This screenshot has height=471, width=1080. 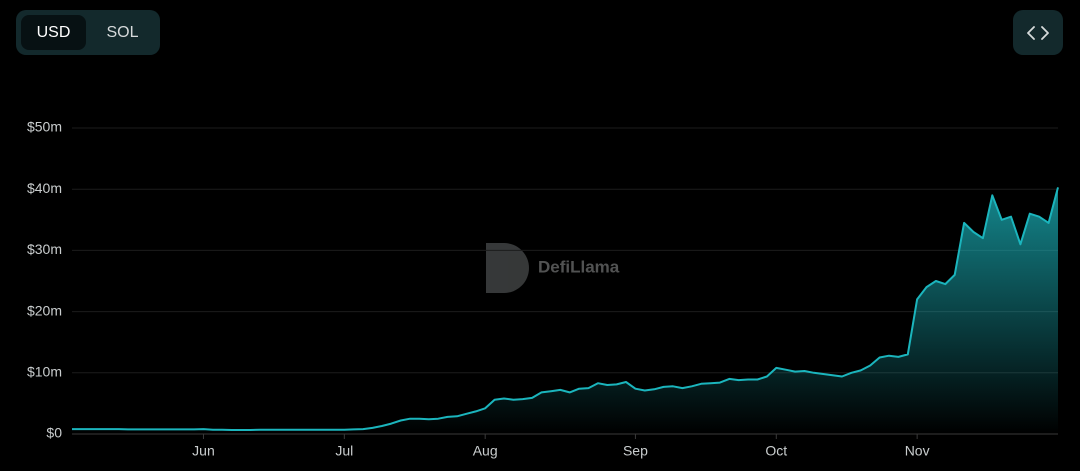 I want to click on watermark: DefiLlama, so click(x=553, y=268).